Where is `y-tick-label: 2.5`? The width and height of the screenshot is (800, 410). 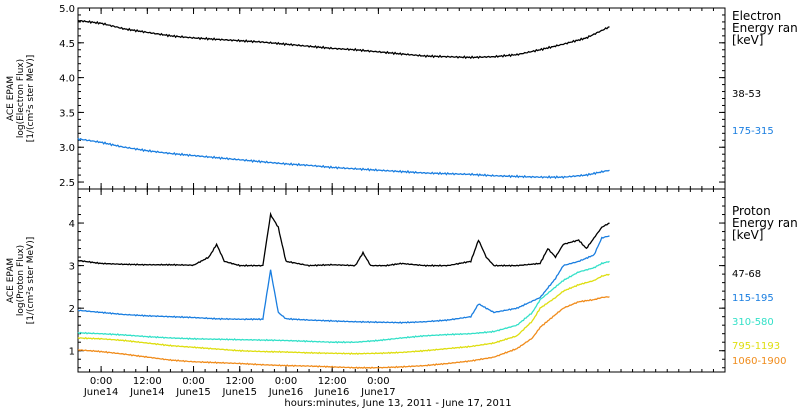
y-tick-label: 2.5 is located at coordinates (67, 183).